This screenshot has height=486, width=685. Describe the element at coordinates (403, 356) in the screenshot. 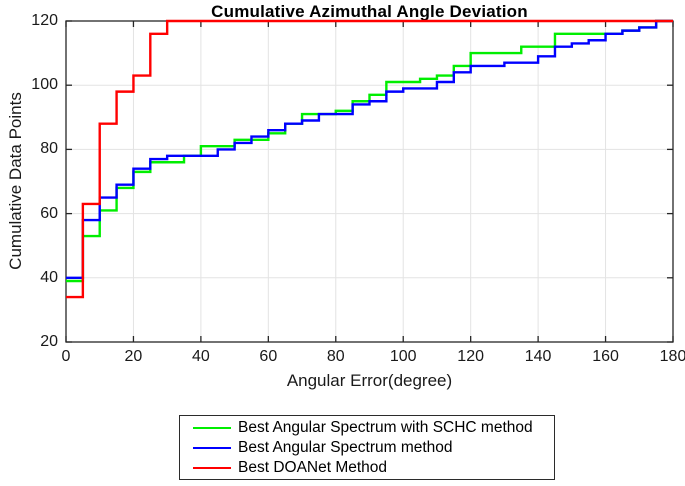

I see `x-tick-label: 100` at that location.